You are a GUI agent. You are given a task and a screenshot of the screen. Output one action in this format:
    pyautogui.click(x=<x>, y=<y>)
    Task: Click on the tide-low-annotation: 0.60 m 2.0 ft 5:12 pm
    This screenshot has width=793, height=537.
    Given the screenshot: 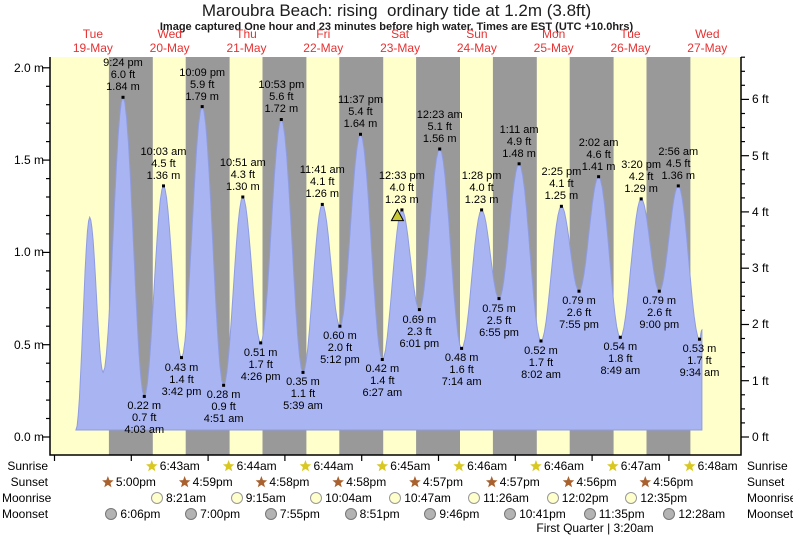 What is the action you would take?
    pyautogui.click(x=340, y=348)
    